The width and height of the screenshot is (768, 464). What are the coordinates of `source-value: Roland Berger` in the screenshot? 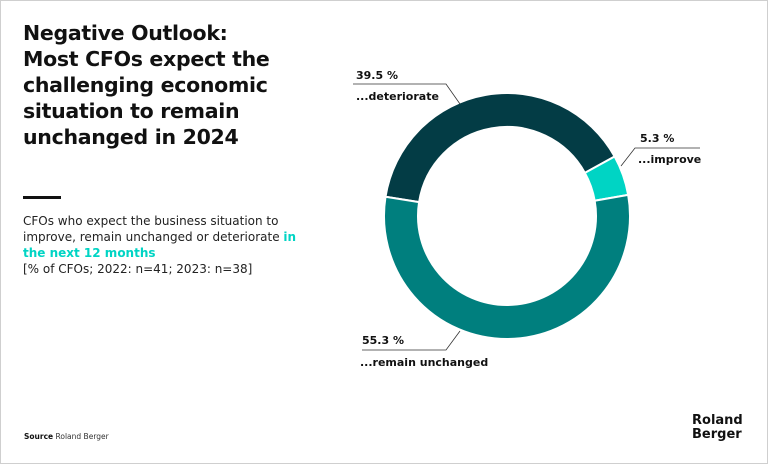 It's located at (82, 436).